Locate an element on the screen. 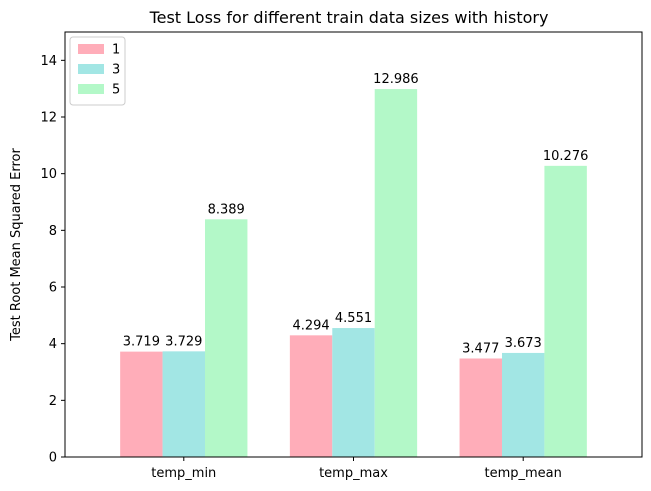  x-tick-label: temp_mean is located at coordinates (523, 473).